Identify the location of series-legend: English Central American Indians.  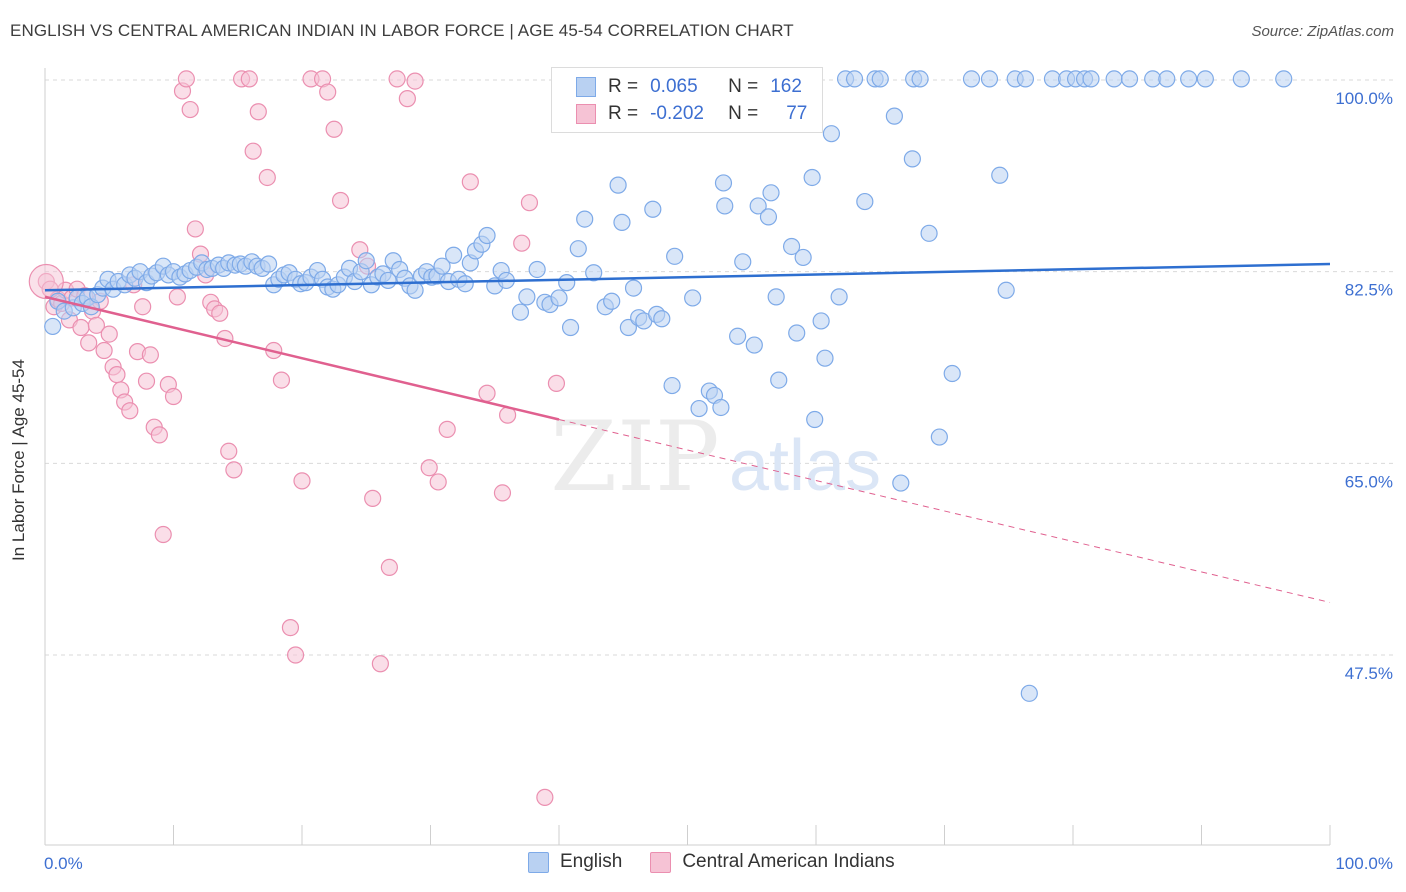
(725, 862).